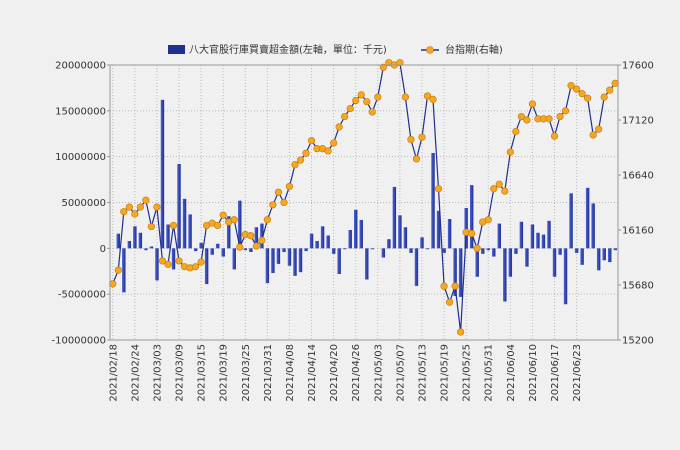  Describe the element at coordinates (577, 373) in the screenshot. I see `x-tick-label: 2021/06/23` at that location.